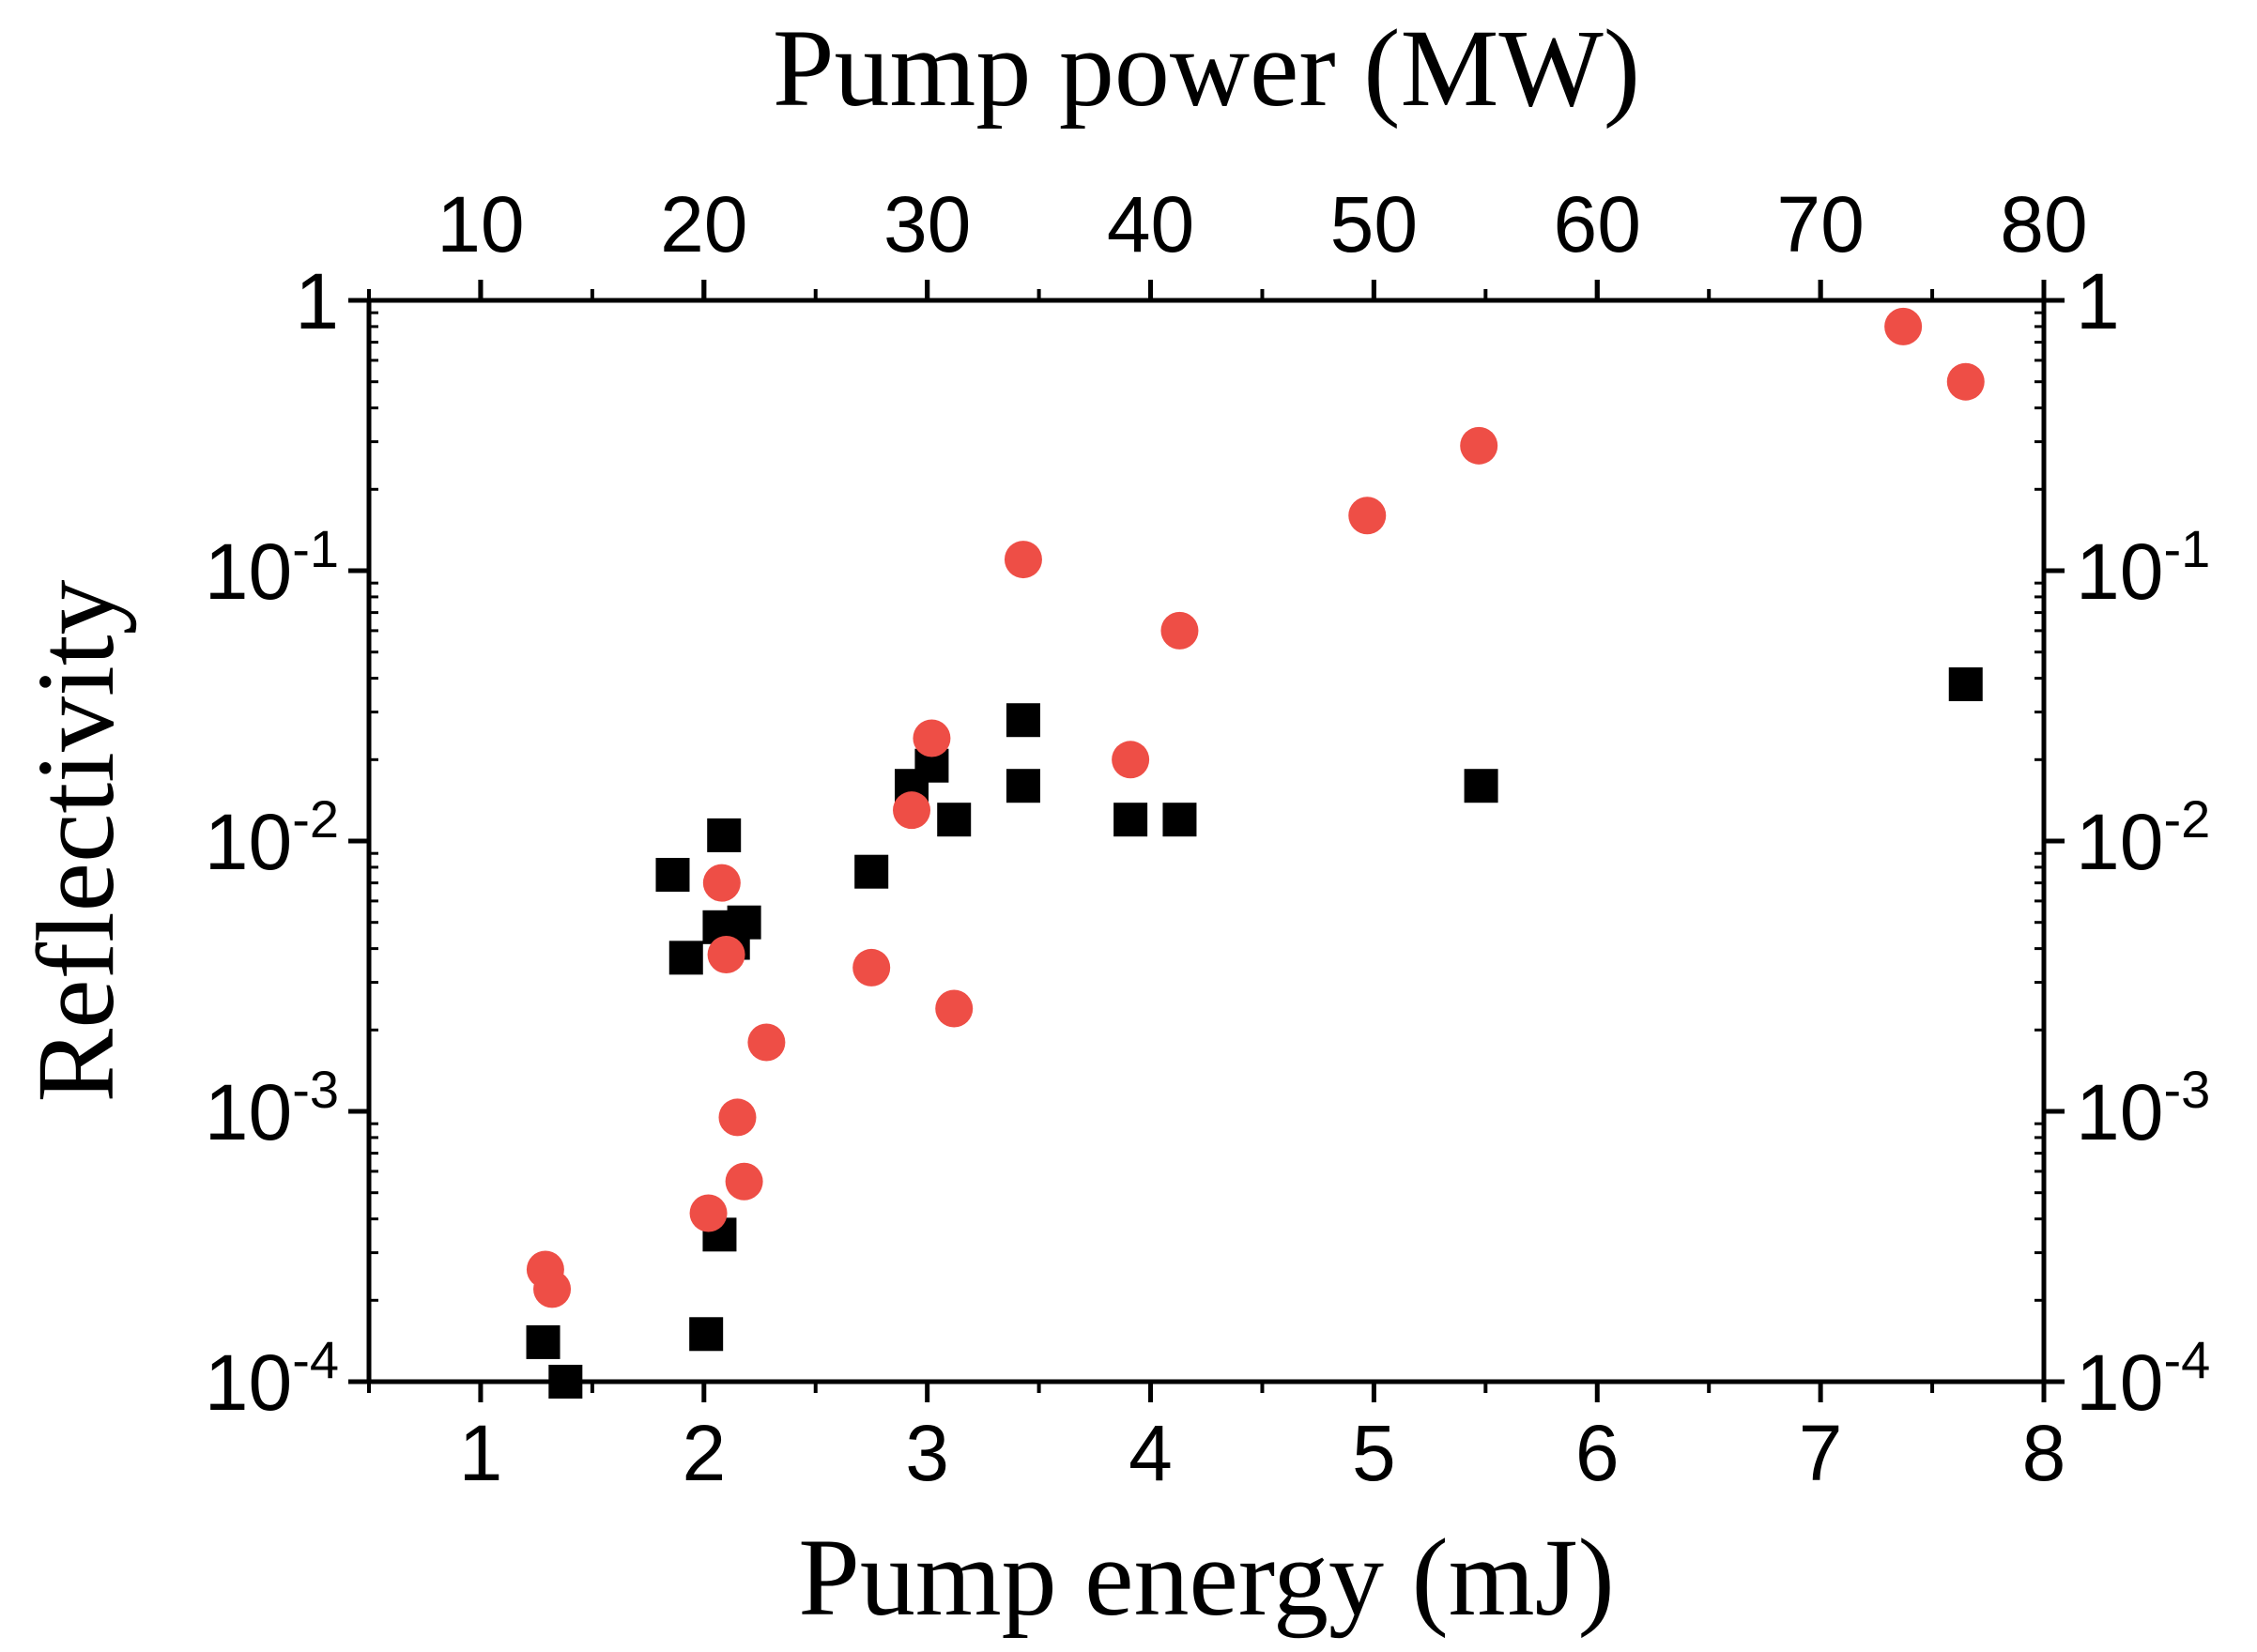  I want to click on x2-tick-label: 80, so click(2043, 224).